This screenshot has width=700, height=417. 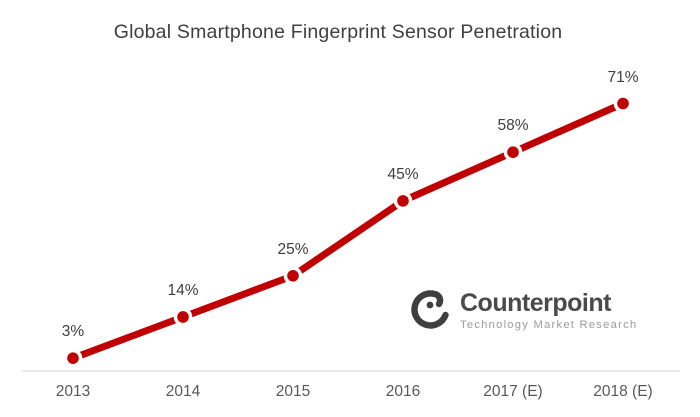 I want to click on data-label-2014: 14%, so click(x=183, y=290).